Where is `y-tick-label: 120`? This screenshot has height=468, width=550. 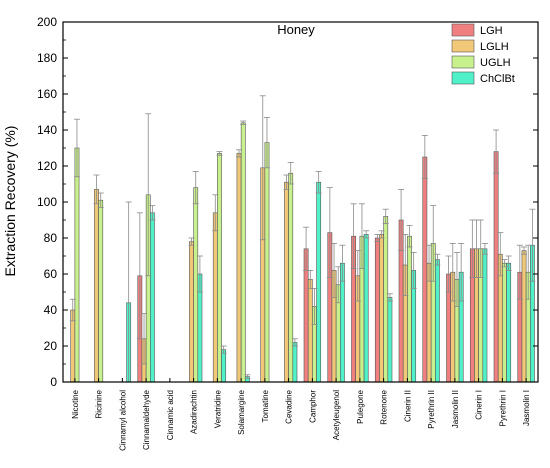
y-tick-label: 120 is located at coordinates (47, 166).